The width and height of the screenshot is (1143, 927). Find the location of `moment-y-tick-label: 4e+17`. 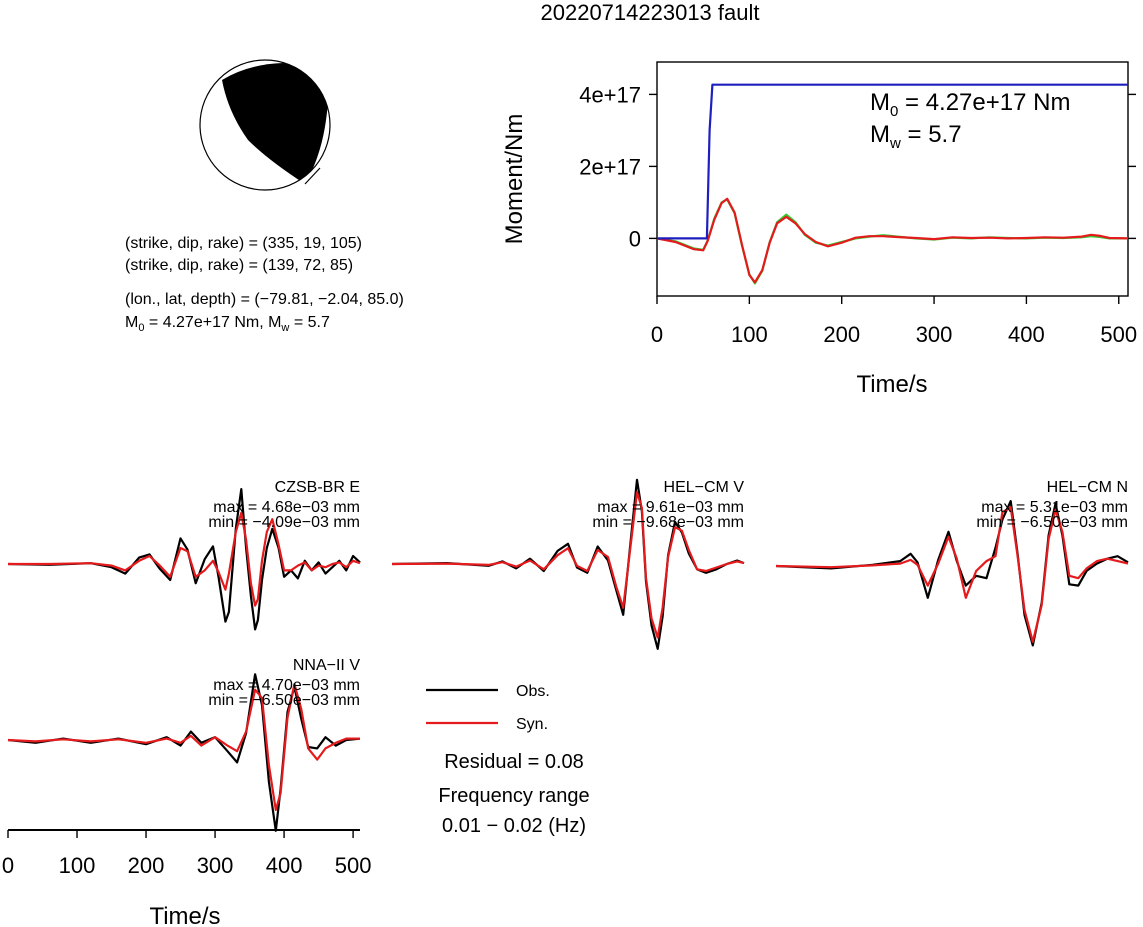

moment-y-tick-label: 4e+17 is located at coordinates (610, 94).